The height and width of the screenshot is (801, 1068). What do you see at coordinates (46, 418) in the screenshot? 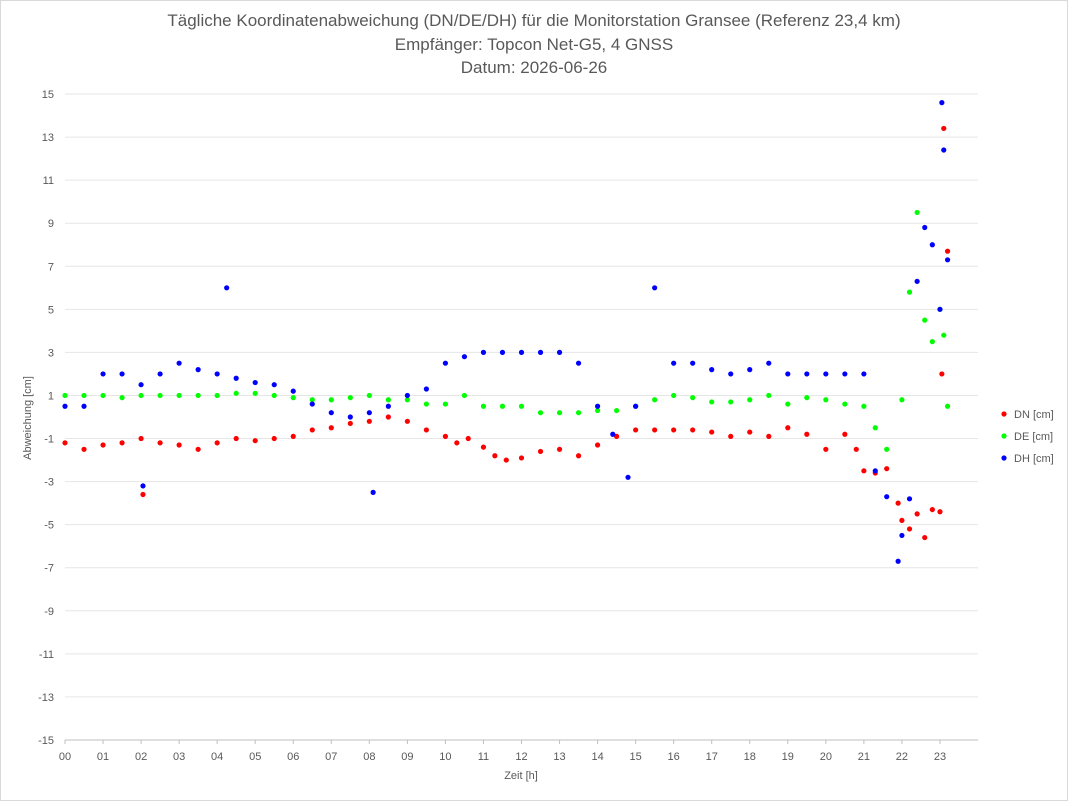
I see `y-tick-labels: 15 13 11 9 7 5 3 1 -1 -3 -5 -7 -9 -11 -13 -15` at bounding box center [46, 418].